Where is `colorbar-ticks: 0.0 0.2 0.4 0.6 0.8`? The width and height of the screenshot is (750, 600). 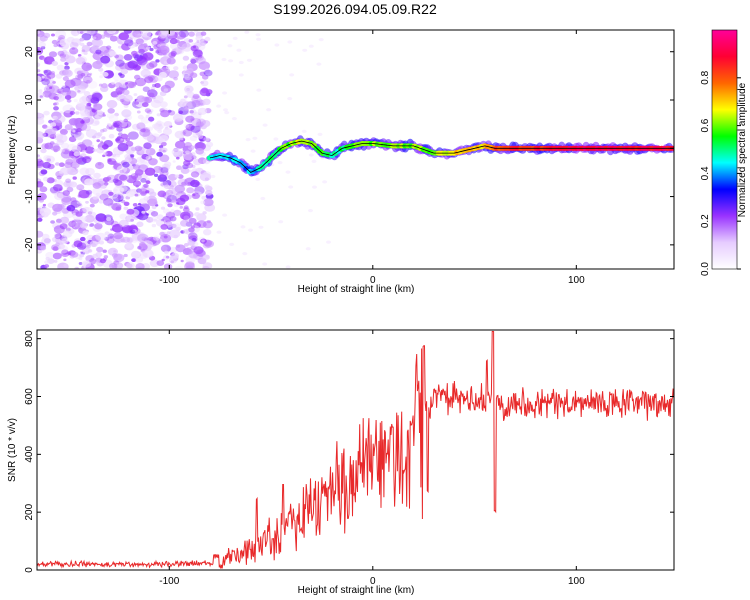
colorbar-ticks: 0.0 0.2 0.4 0.6 0.8 is located at coordinates (720, 173).